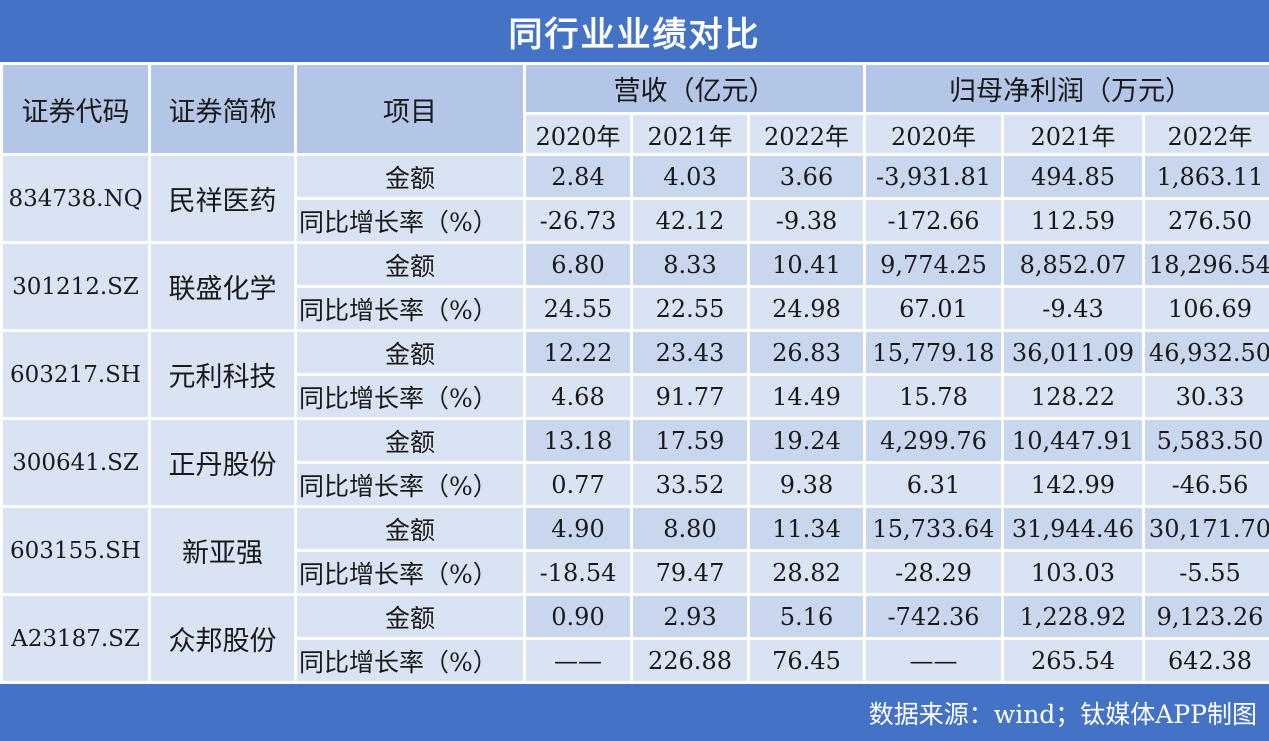 This screenshot has width=1269, height=741. I want to click on table-row: 同比增长率（%） 4.68 91.77 14.49 15.78 128.22 30.33, so click(636, 396).